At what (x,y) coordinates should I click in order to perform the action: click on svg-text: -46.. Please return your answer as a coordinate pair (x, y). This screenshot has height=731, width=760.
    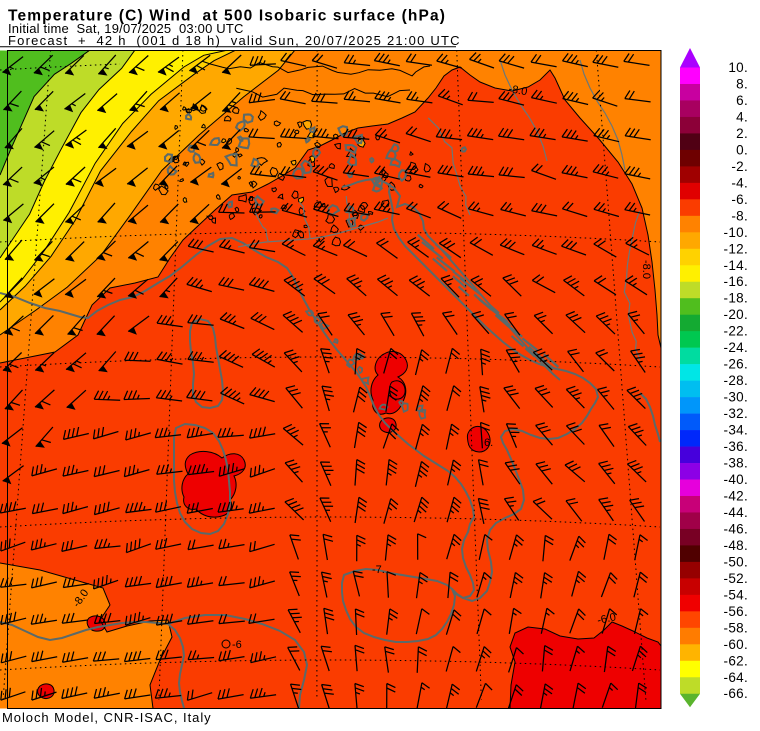
    Looking at the image, I should click on (736, 528).